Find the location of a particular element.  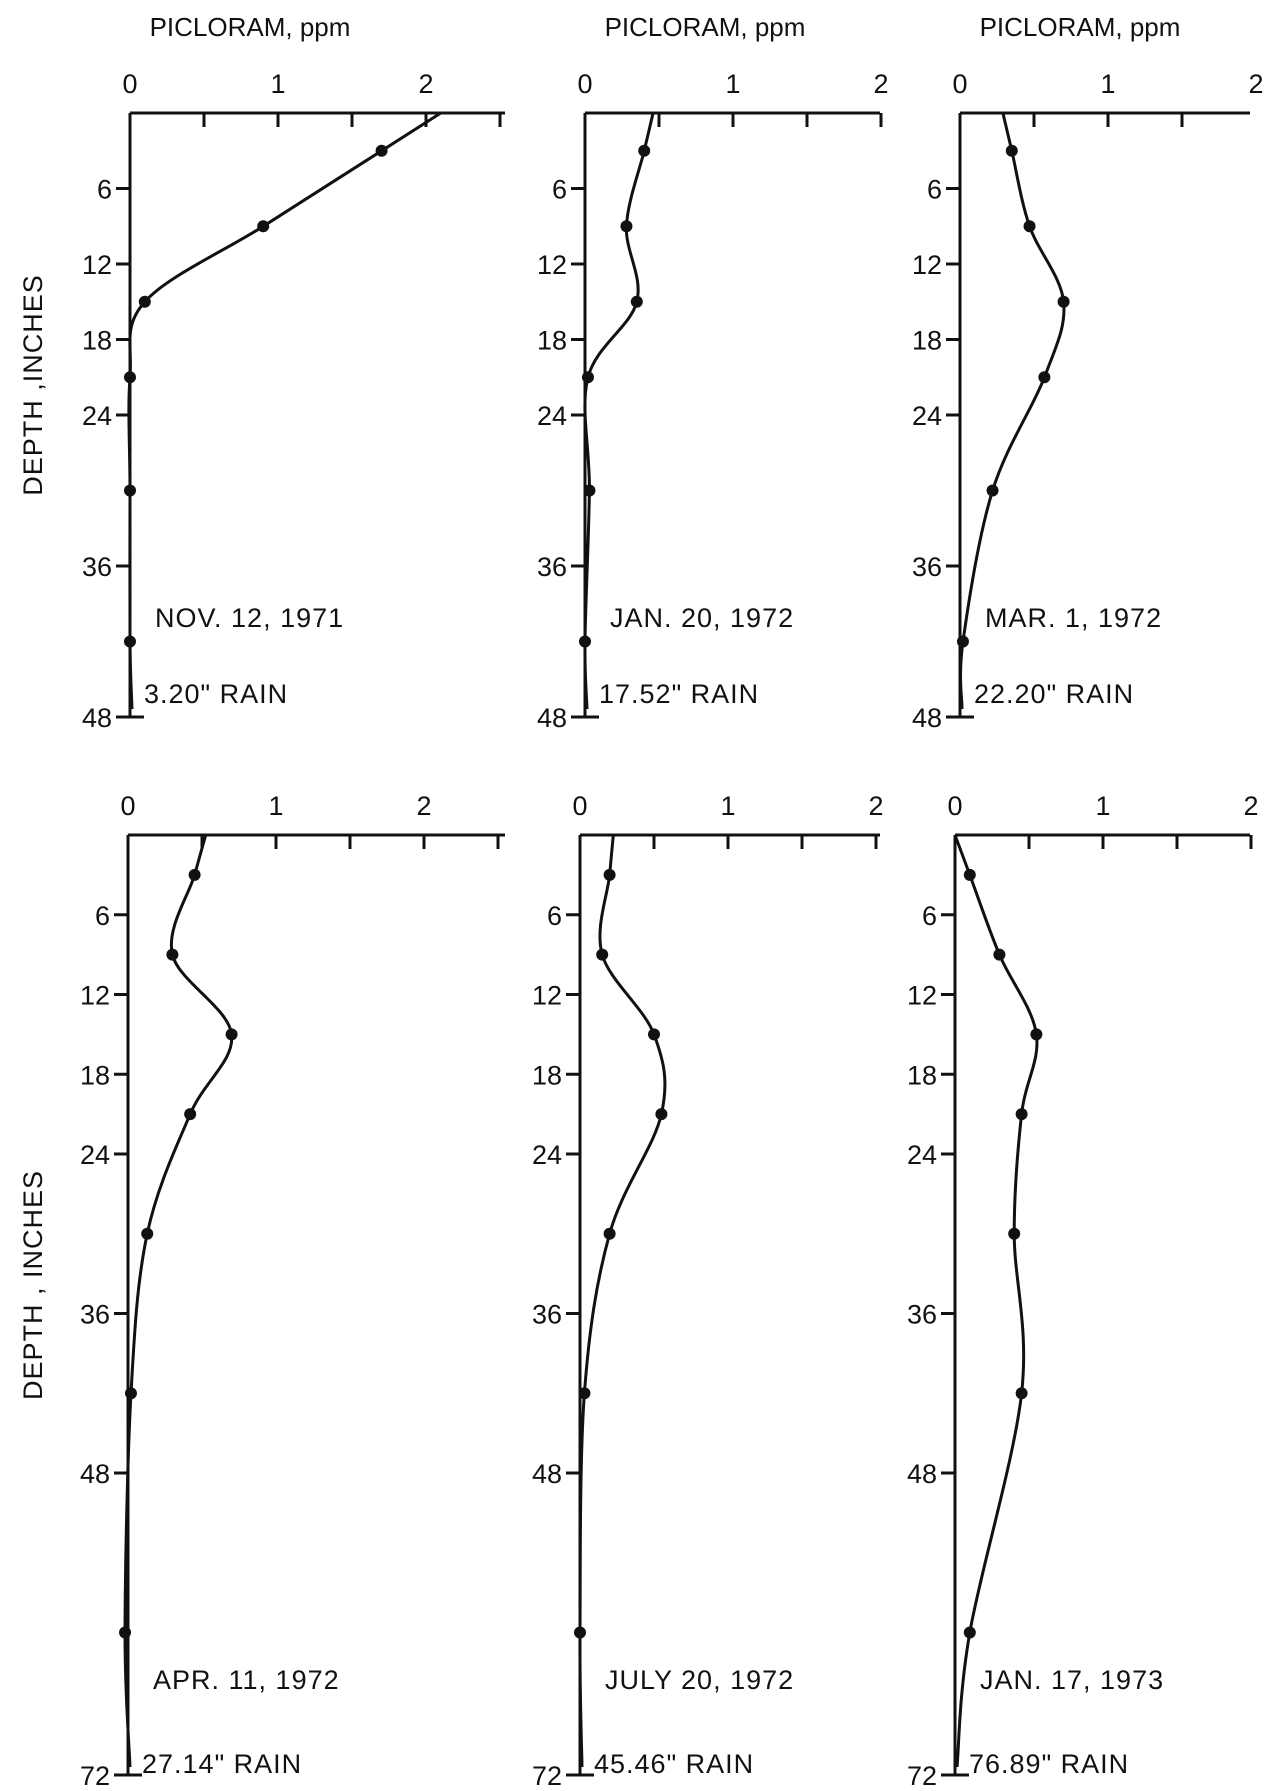

sample-date-label: MAR. 1, 1972 is located at coordinates (1073, 618).